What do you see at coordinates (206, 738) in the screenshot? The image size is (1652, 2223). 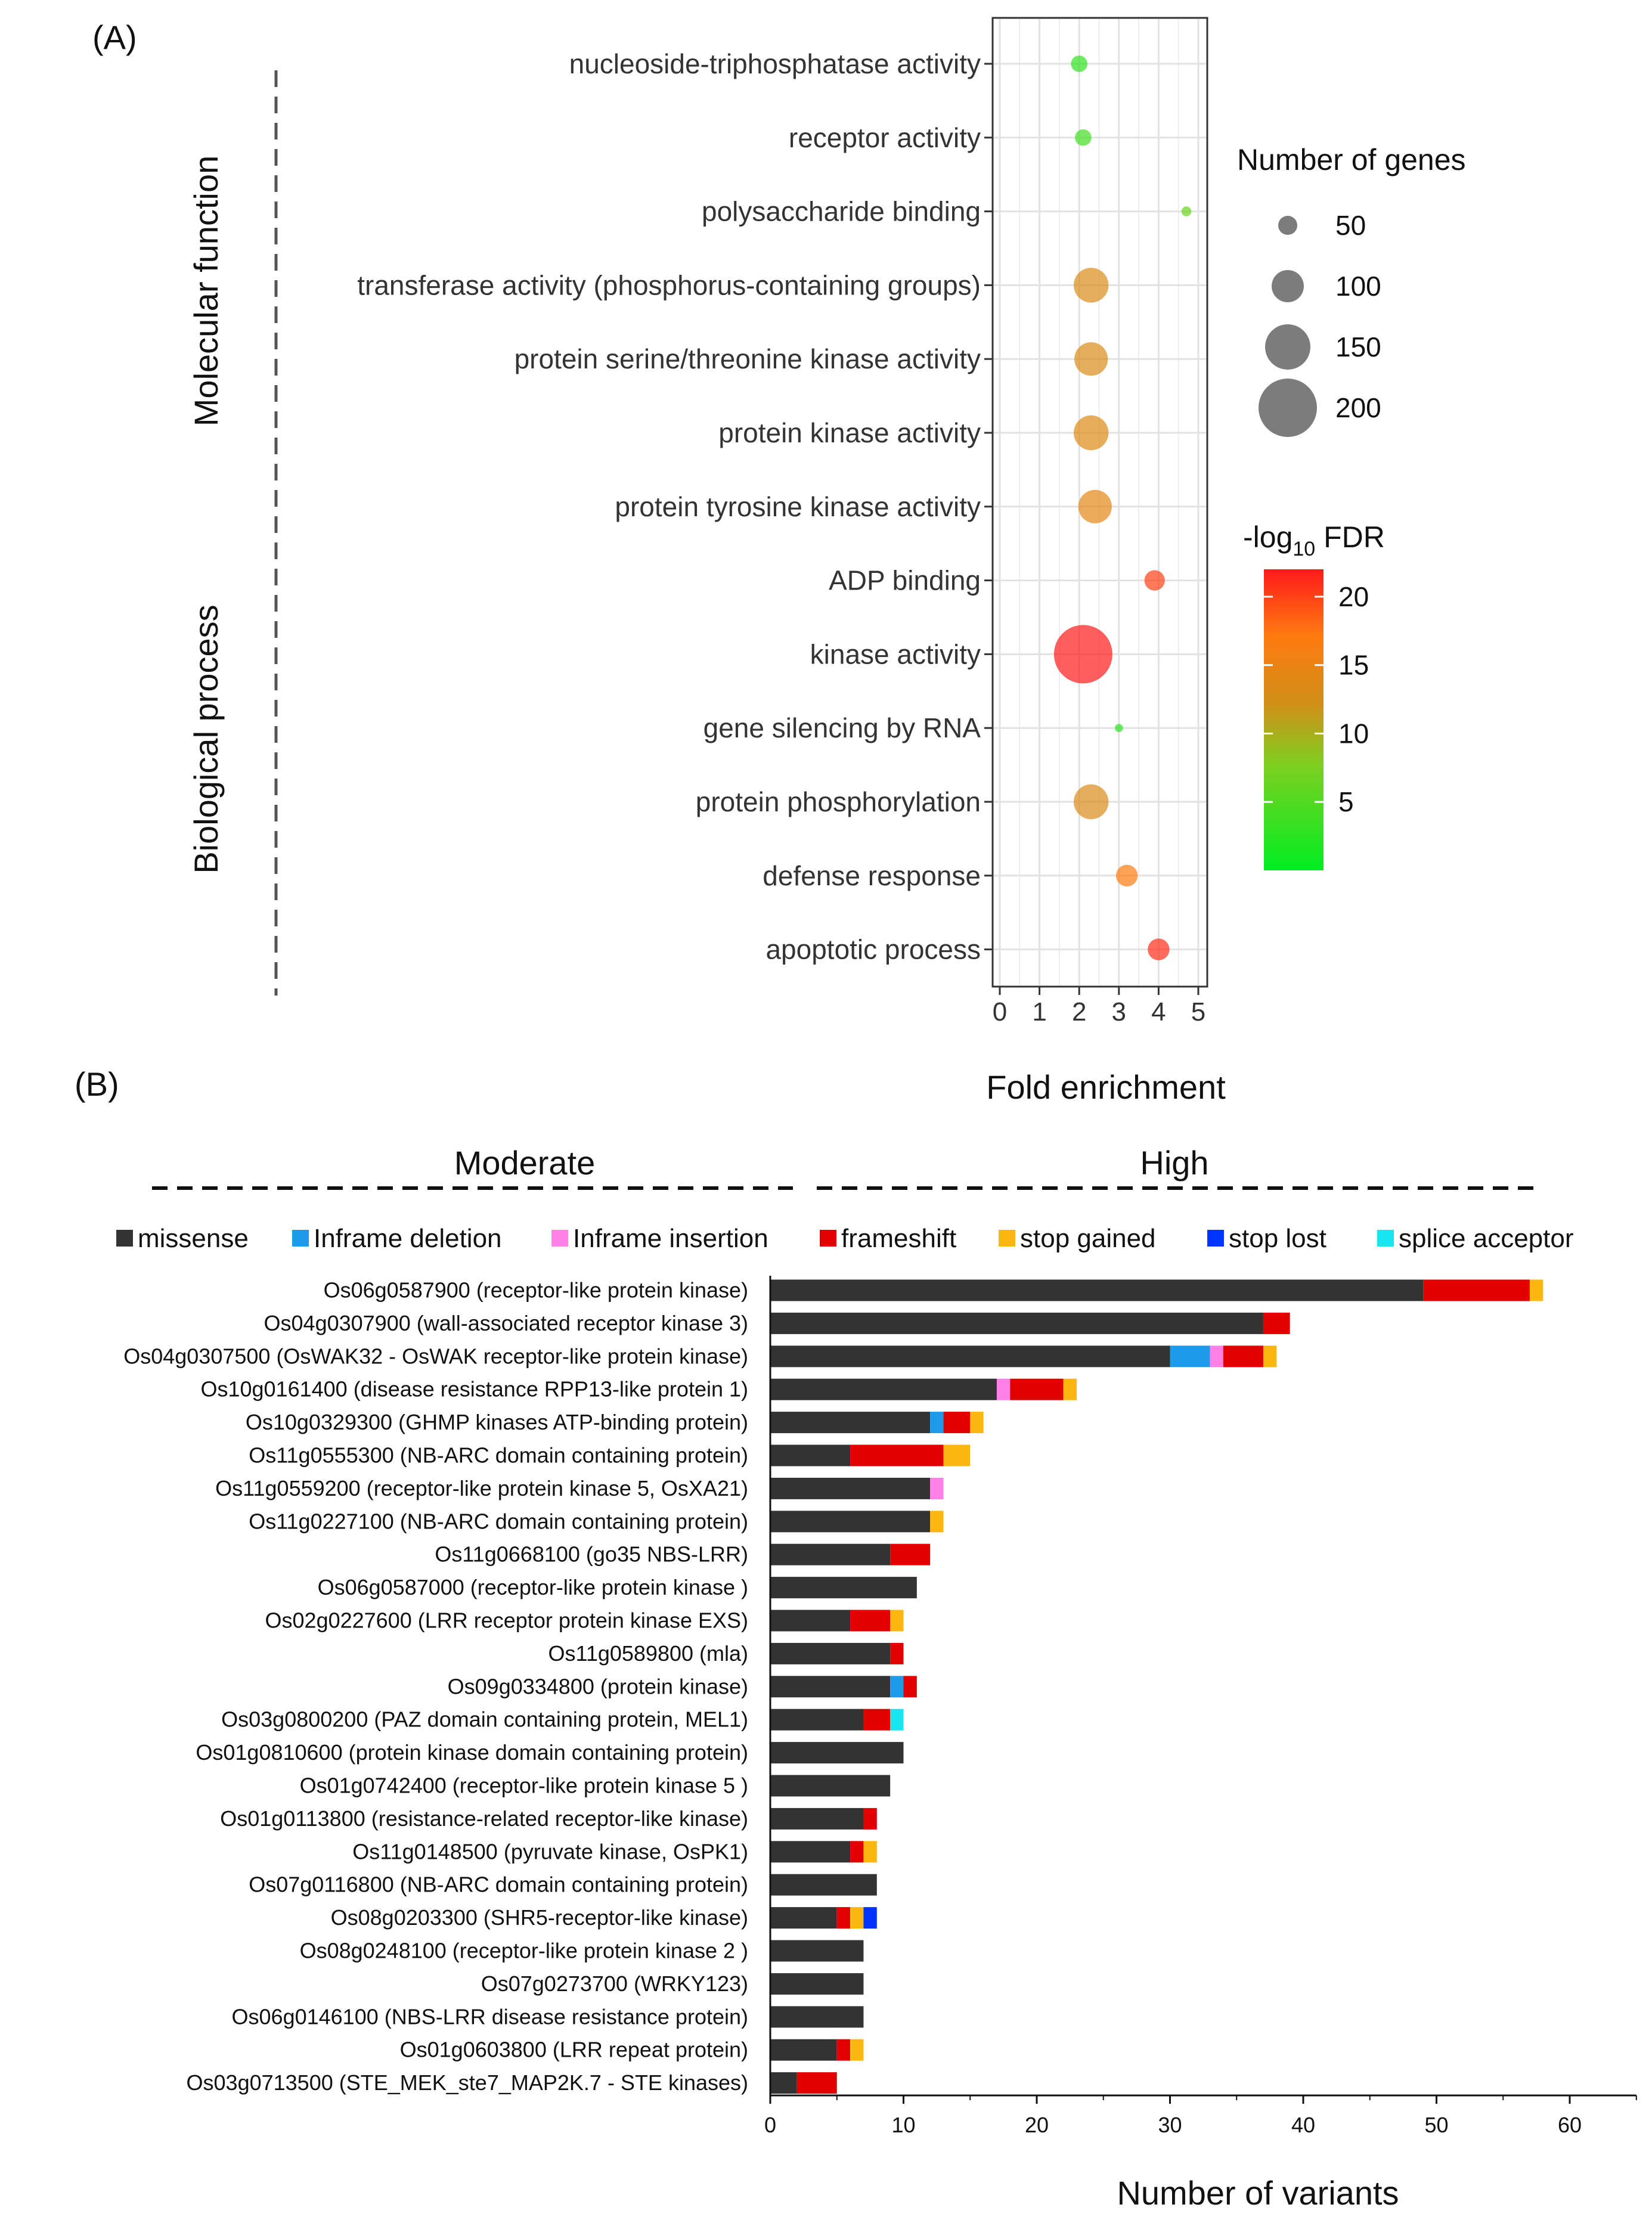 I see `go-category-label: Biological process` at bounding box center [206, 738].